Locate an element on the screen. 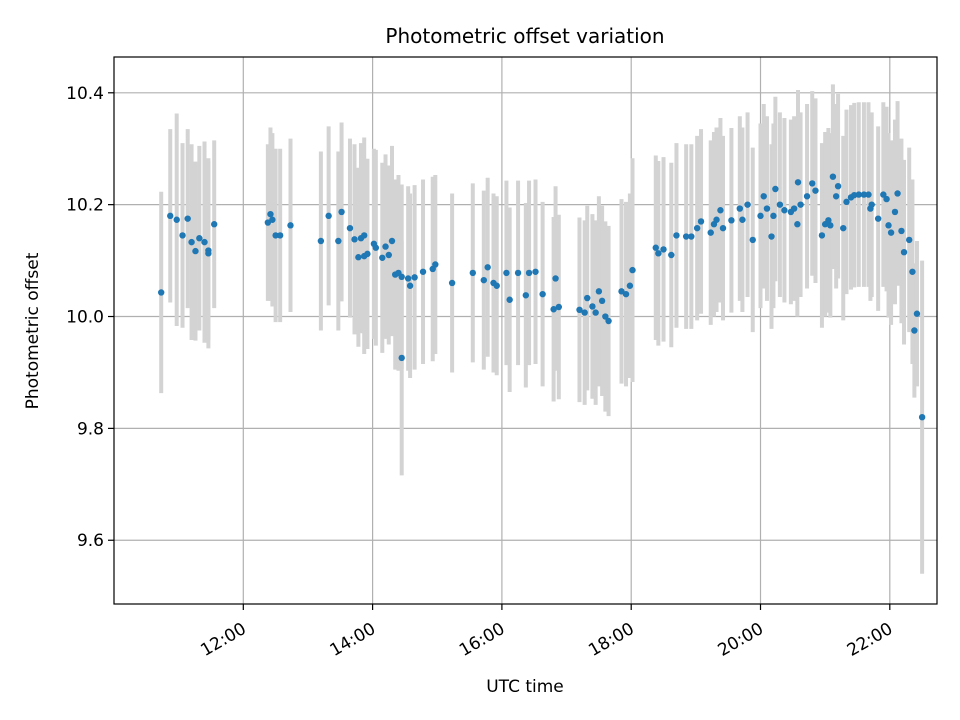 The image size is (960, 720). y-axis-title: Photometric offset is located at coordinates (33, 330).